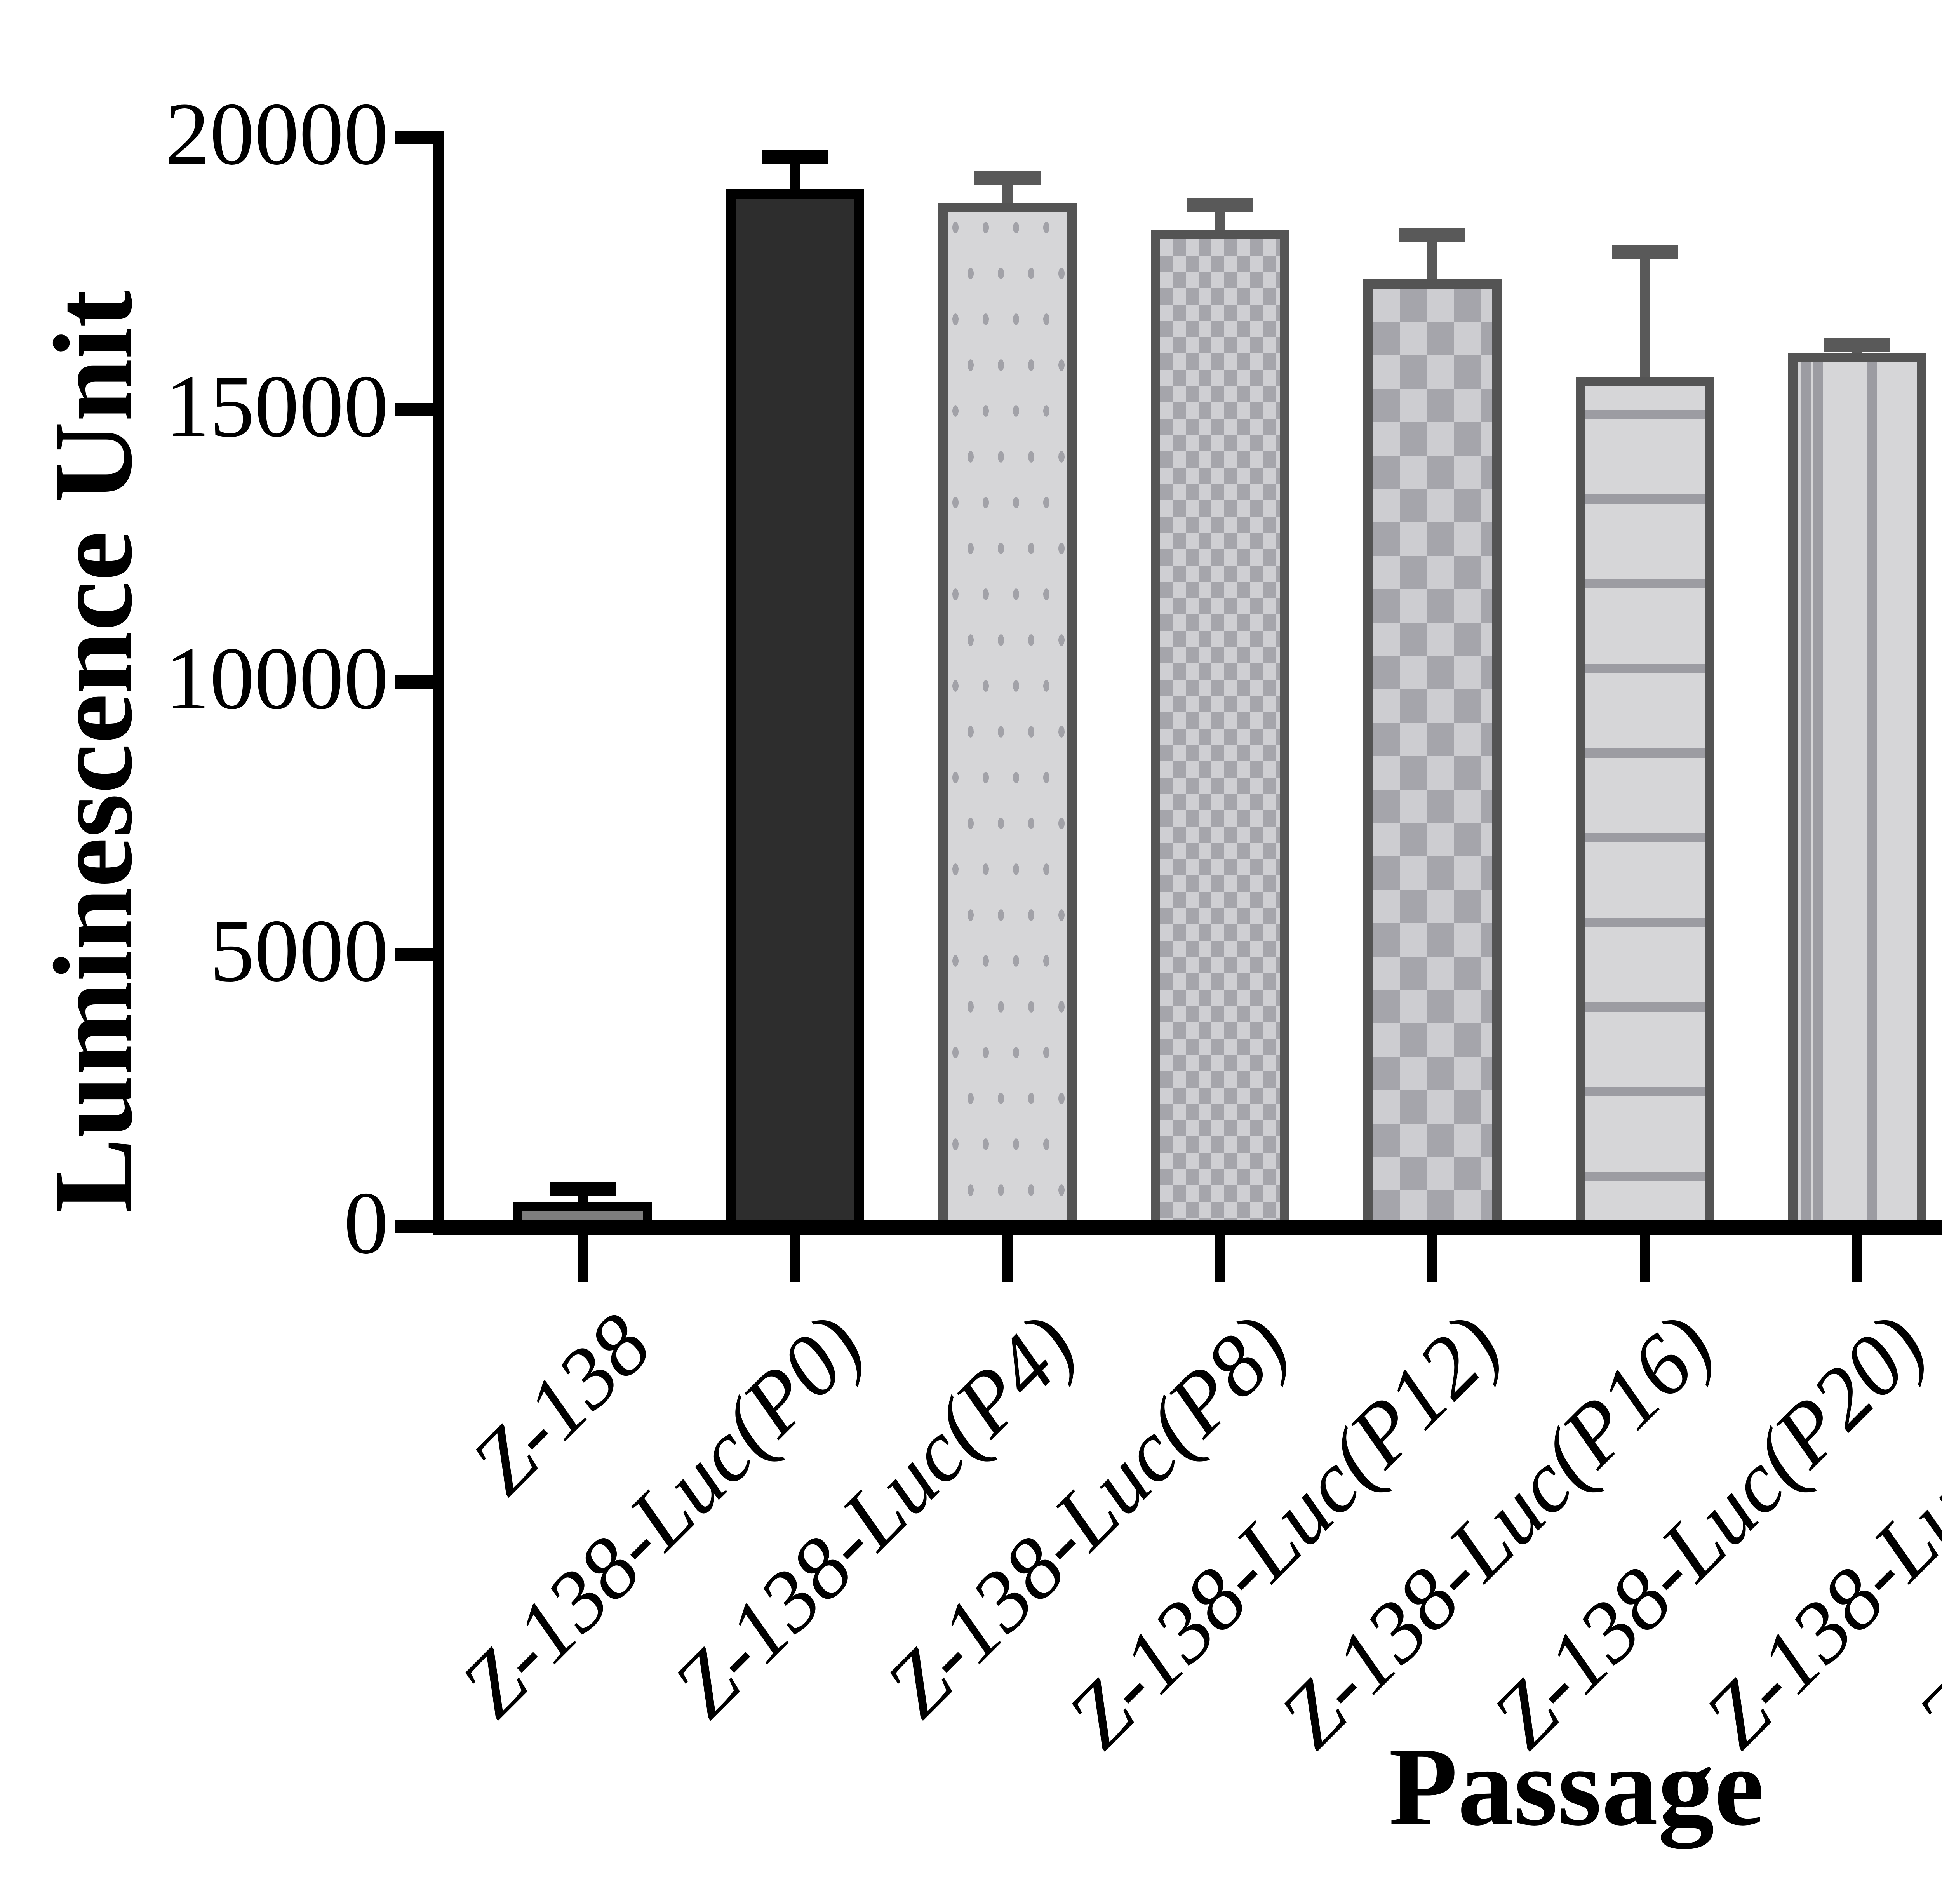 This screenshot has width=1942, height=1904. I want to click on y-tick-label: 15000, so click(276, 406).